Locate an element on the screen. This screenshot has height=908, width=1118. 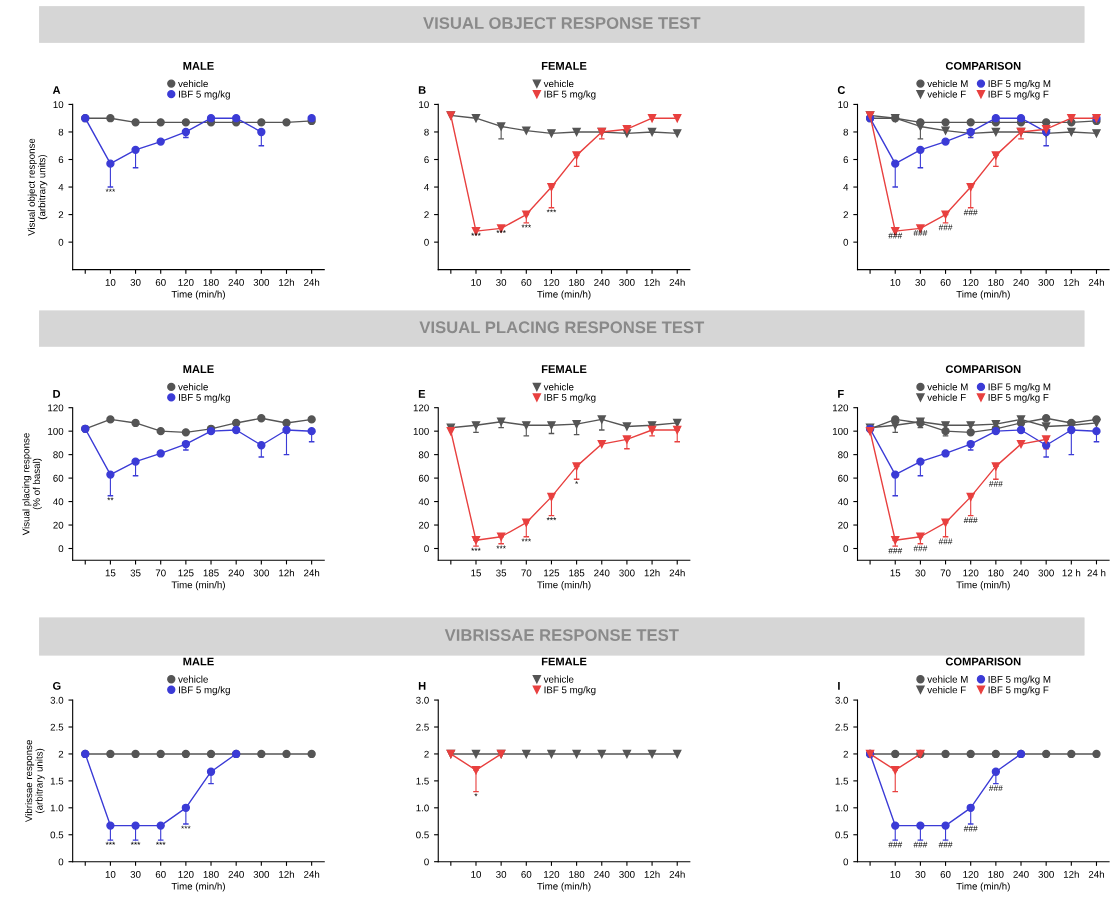
x-tick-label: 125 is located at coordinates (552, 573).